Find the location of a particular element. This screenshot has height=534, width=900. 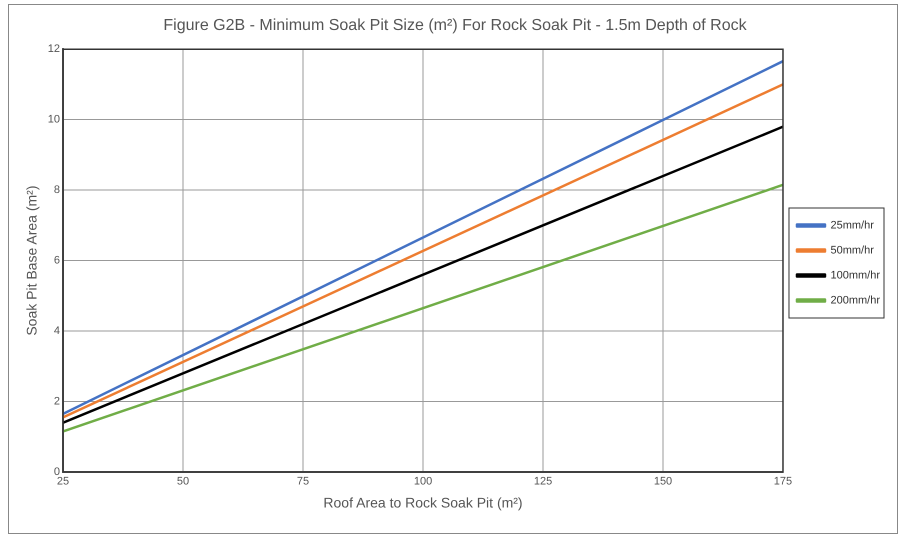

x-tick-label: 50 is located at coordinates (183, 482).